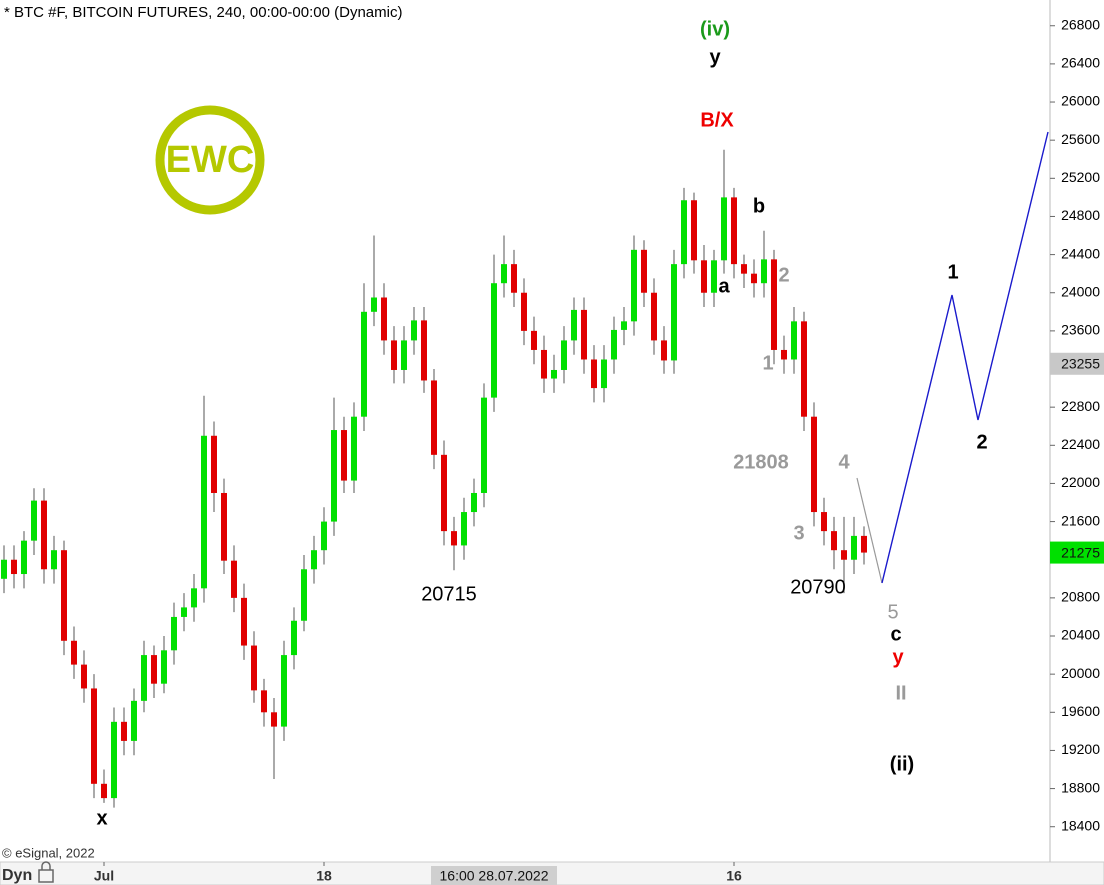  What do you see at coordinates (1080, 482) in the screenshot?
I see `y-tick-label: 22000` at bounding box center [1080, 482].